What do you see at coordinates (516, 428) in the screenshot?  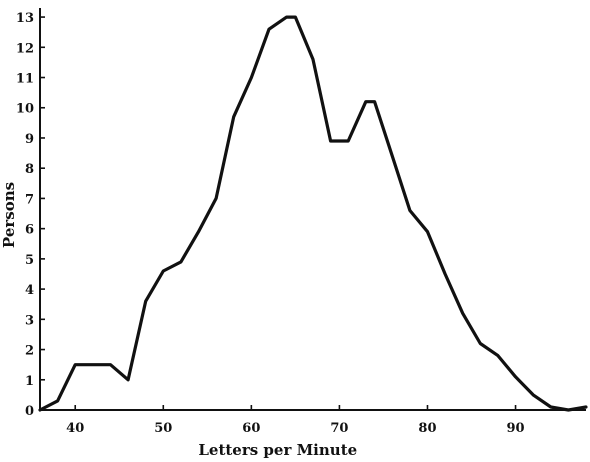 I see `x-tick-label: 90` at bounding box center [516, 428].